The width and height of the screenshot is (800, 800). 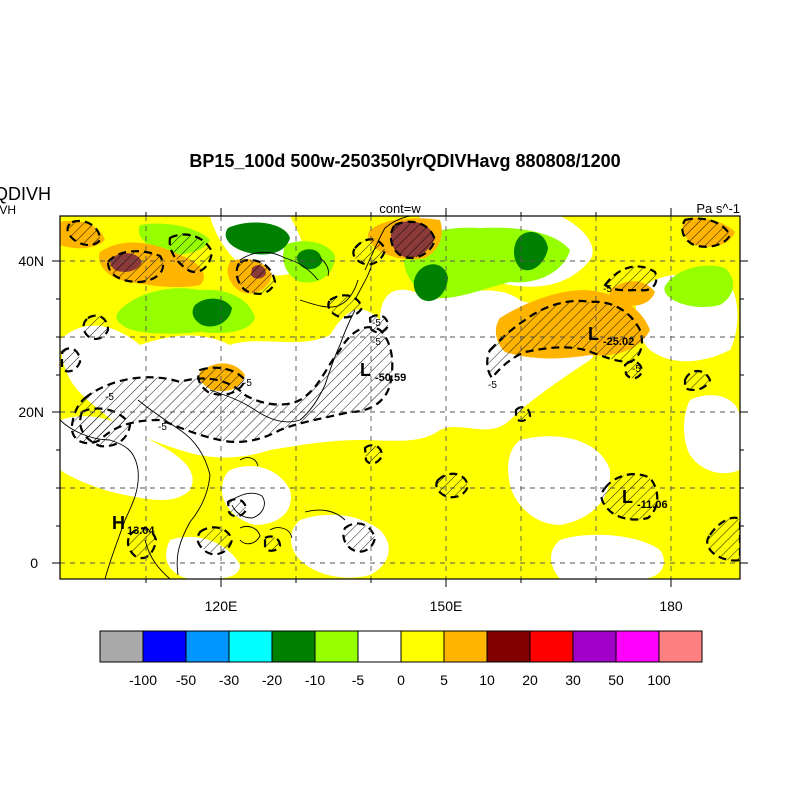 I want to click on contour-labels: -5 -5 -5 -5 -5 -5 -5 -5, so click(x=373, y=358).